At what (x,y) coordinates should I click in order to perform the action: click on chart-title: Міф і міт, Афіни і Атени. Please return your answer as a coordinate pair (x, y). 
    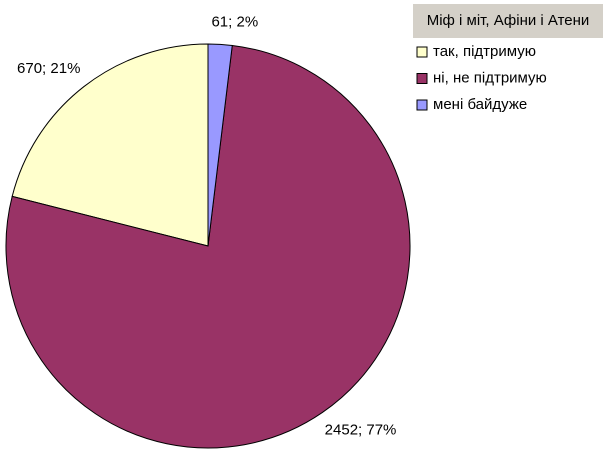
    Looking at the image, I should click on (508, 20).